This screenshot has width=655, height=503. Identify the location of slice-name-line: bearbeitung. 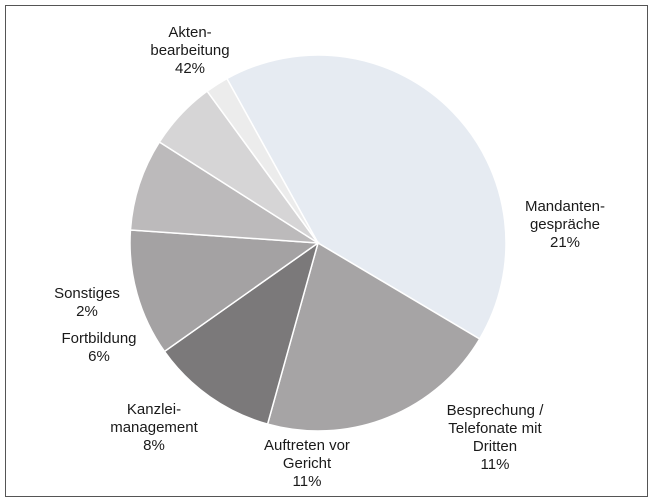
(189, 50).